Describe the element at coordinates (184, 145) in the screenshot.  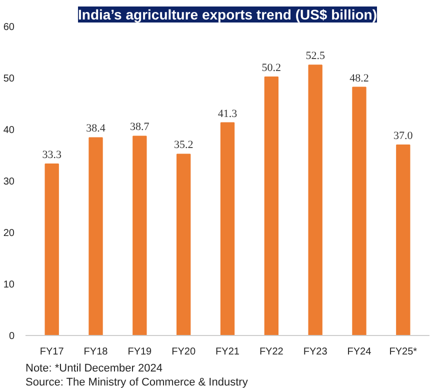
I see `data-label: 35.2` at that location.